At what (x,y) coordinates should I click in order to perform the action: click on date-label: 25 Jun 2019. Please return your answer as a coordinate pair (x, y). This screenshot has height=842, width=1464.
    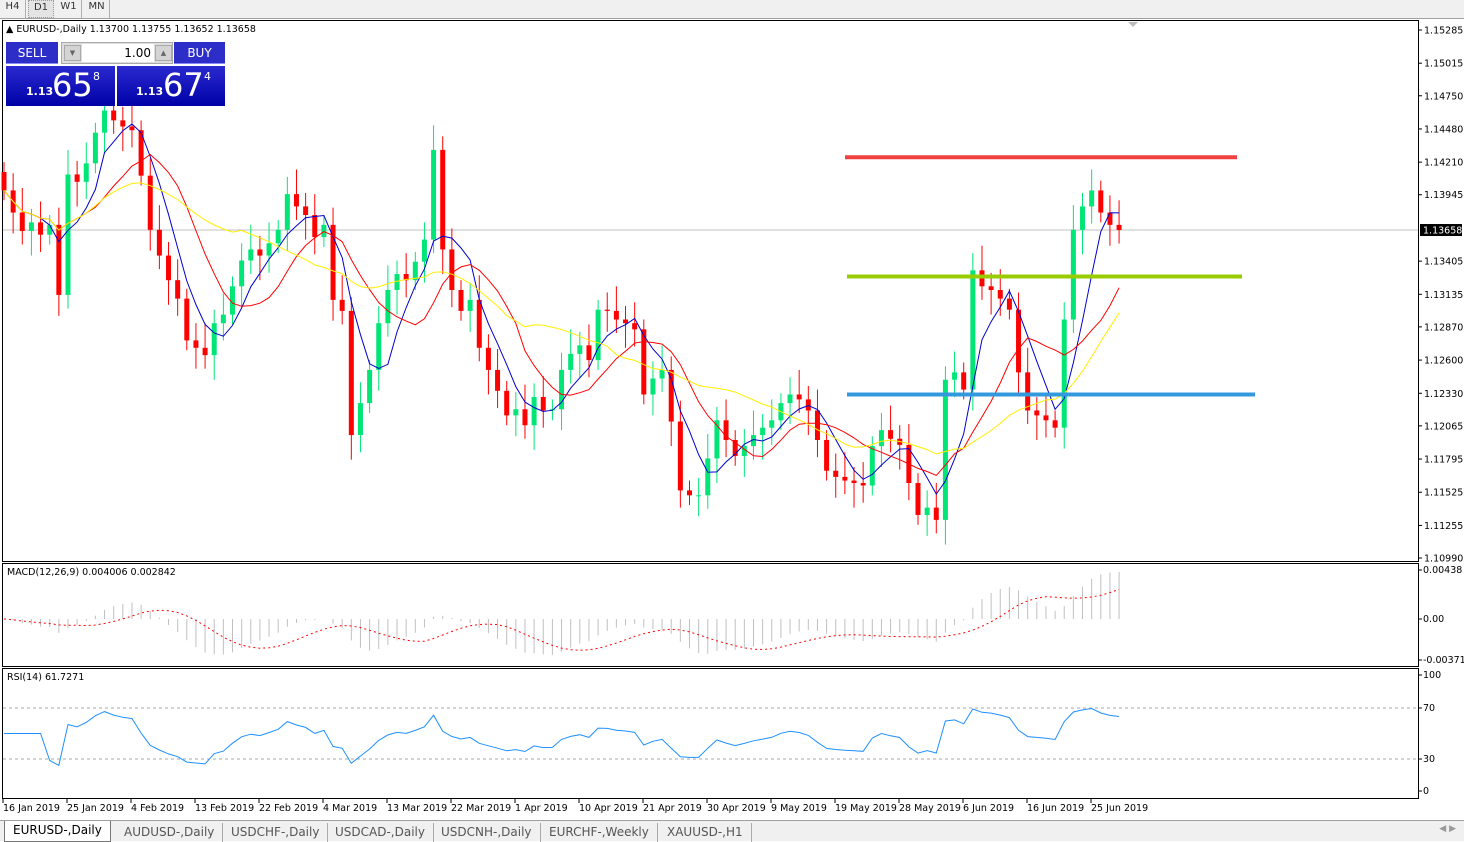
    Looking at the image, I should click on (1119, 808).